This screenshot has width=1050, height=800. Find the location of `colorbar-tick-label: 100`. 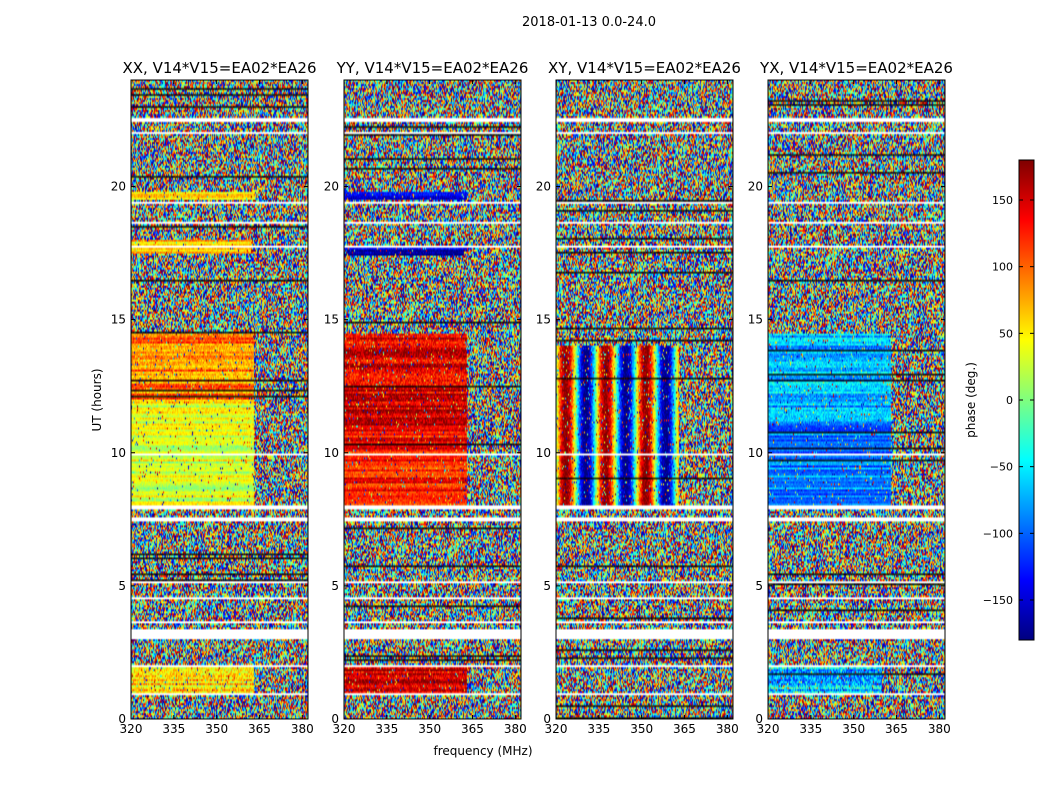

colorbar-tick-label: 100 is located at coordinates (1002, 267).